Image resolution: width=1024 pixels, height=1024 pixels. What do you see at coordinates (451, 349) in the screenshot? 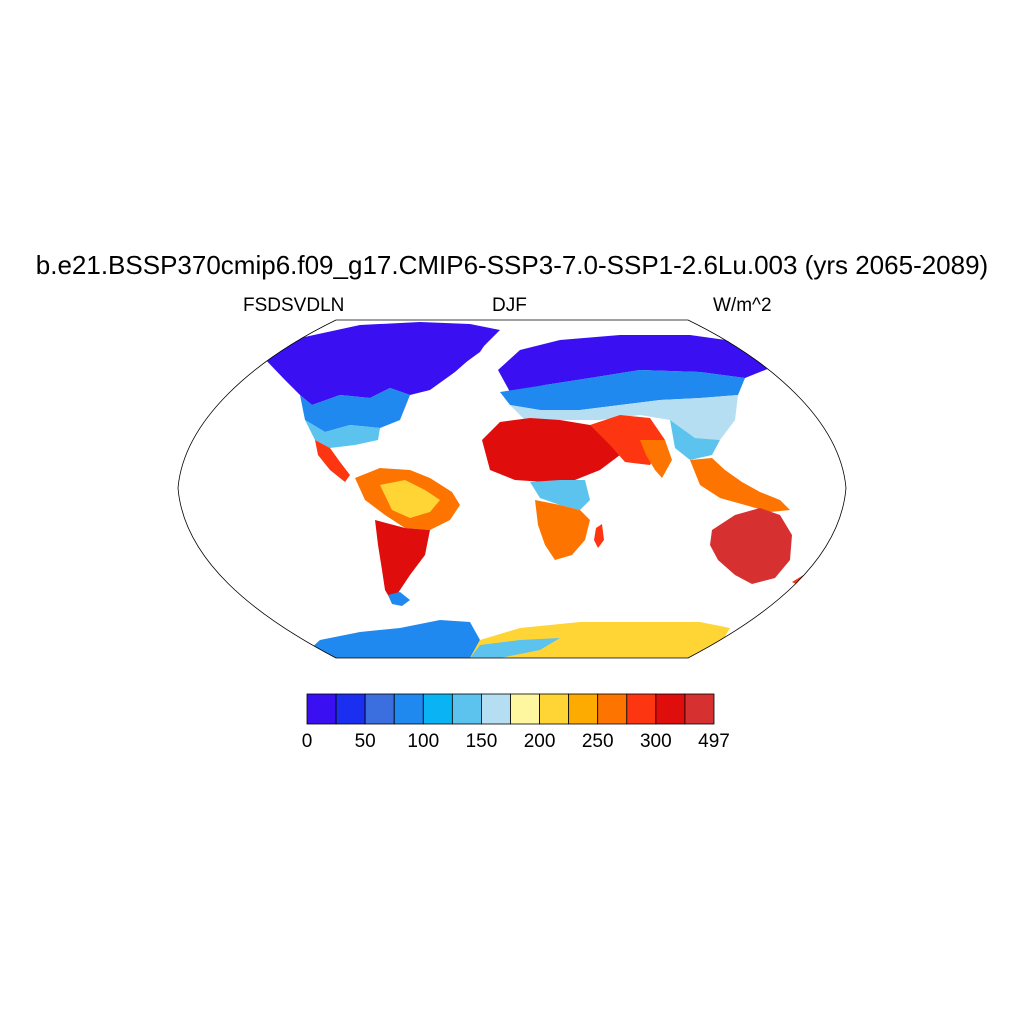
I see `greenland` at bounding box center [451, 349].